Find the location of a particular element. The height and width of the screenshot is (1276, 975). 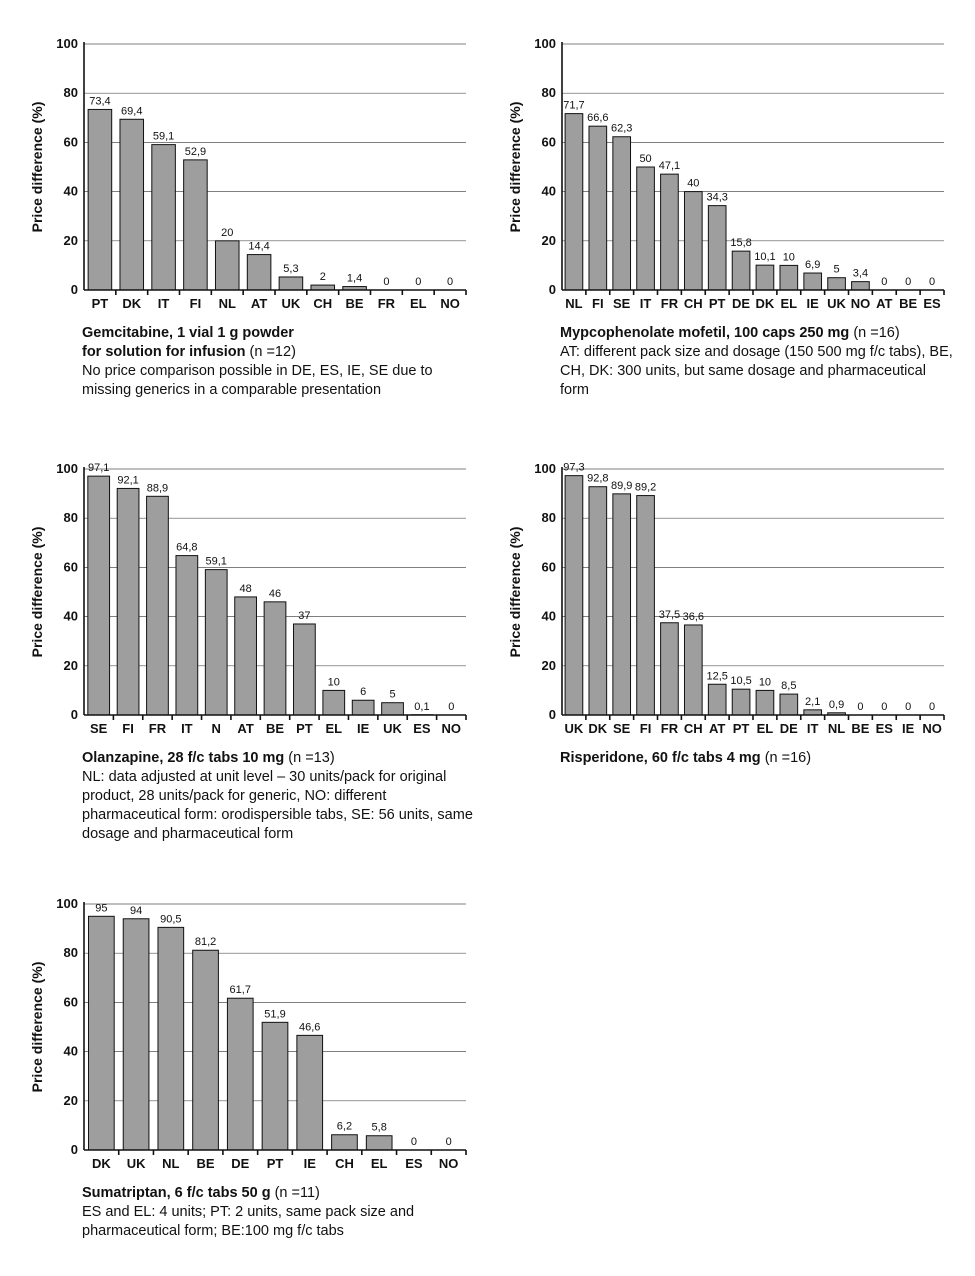

x-category-label: NO is located at coordinates (932, 728).